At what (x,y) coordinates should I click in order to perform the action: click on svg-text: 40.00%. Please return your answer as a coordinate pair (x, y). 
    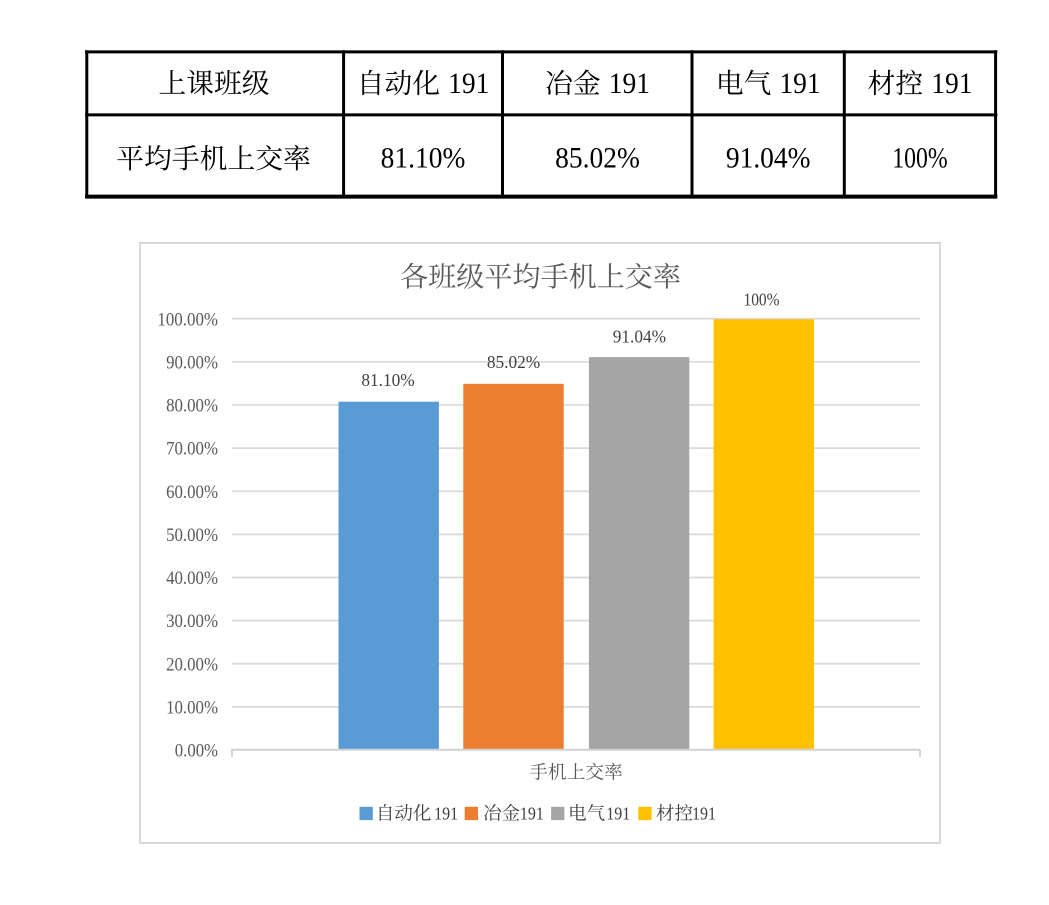
    Looking at the image, I should click on (192, 579).